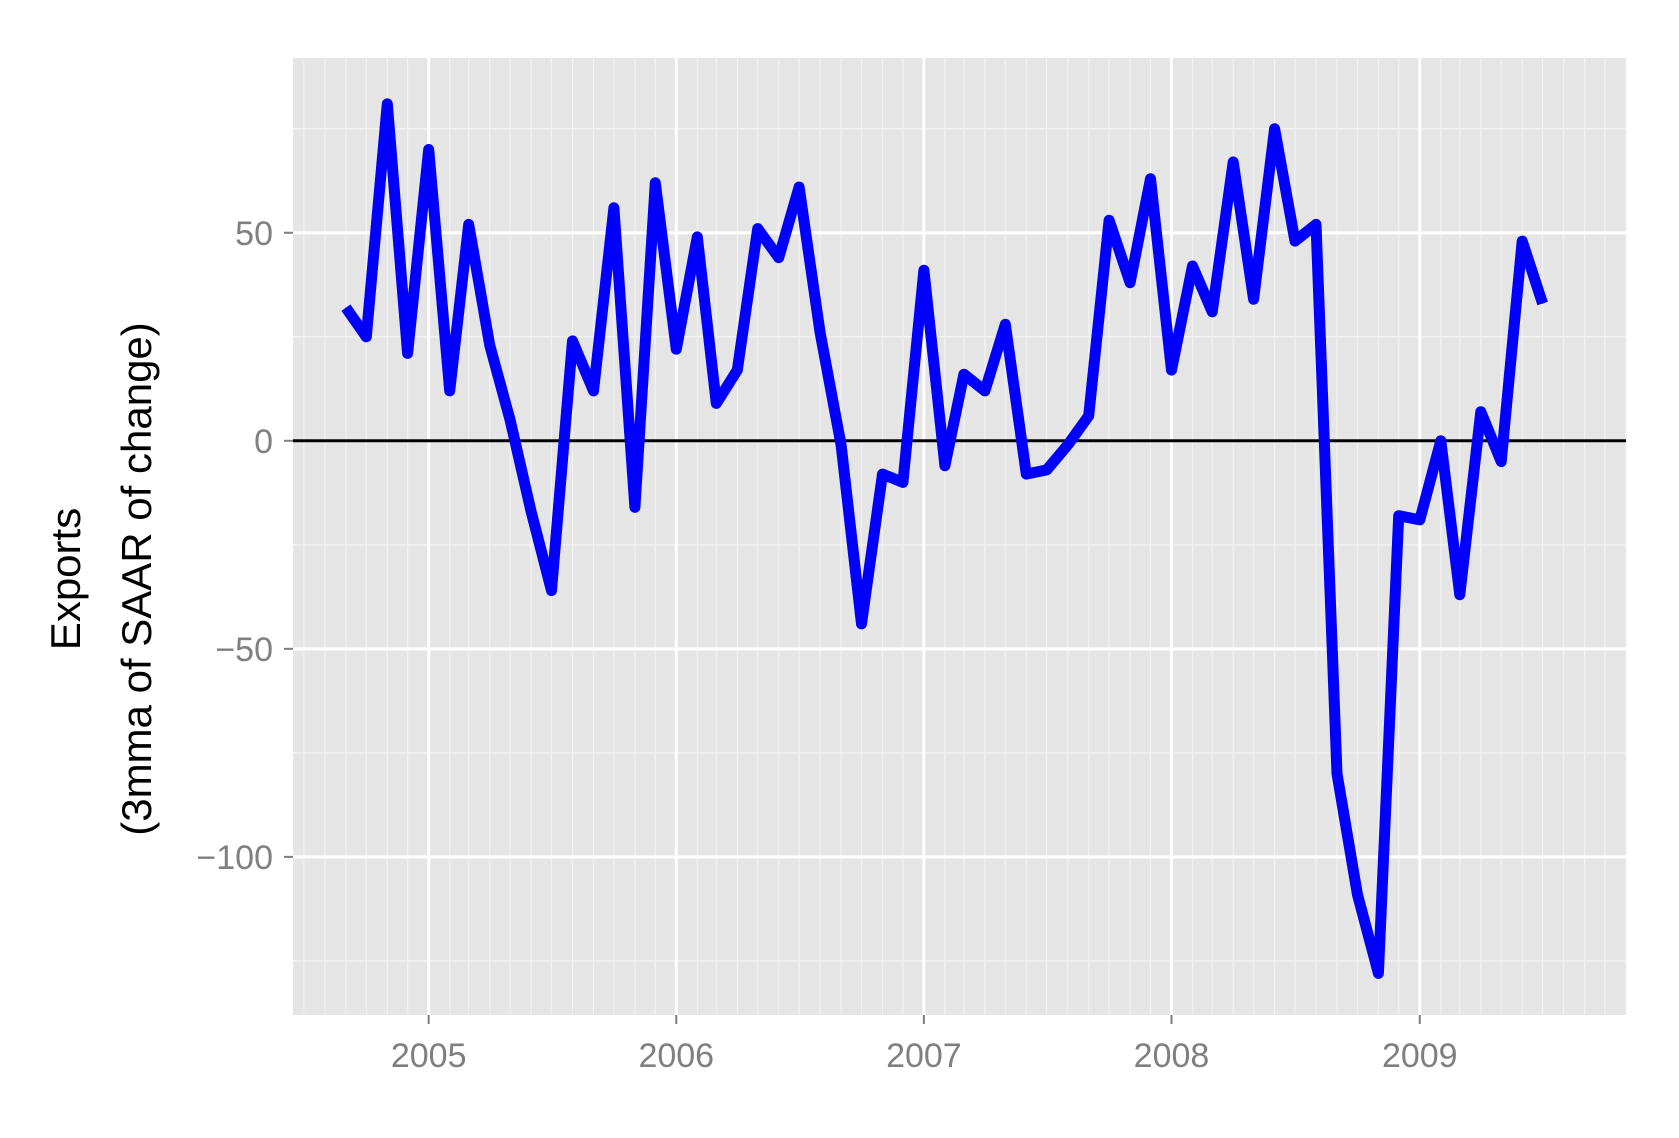 This screenshot has height=1138, width=1679. What do you see at coordinates (254, 234) in the screenshot?
I see `y-tick-label: 50` at bounding box center [254, 234].